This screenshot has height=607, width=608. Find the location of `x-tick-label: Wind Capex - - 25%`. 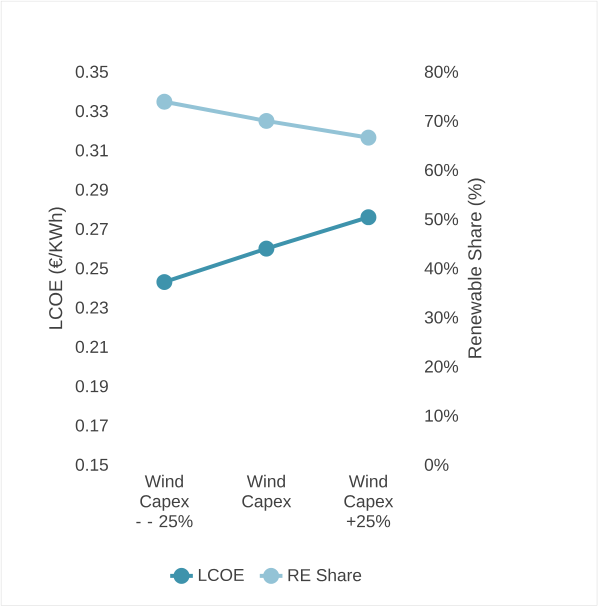

x-tick-label: Wind Capex - - 25% is located at coordinates (164, 501).